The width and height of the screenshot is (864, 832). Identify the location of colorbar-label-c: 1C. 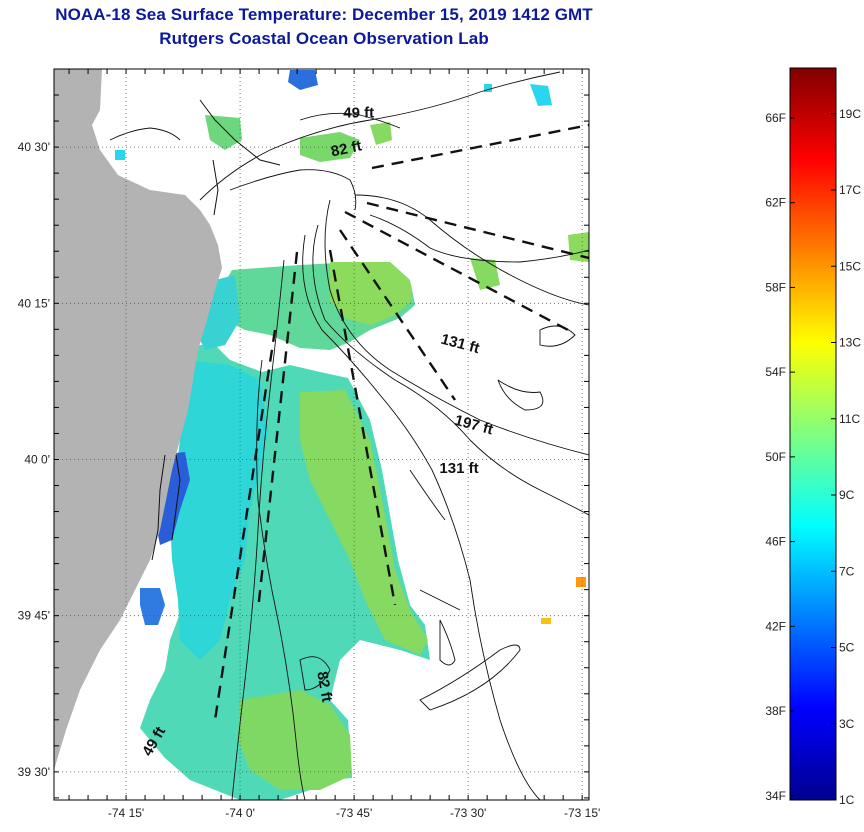
(847, 800).